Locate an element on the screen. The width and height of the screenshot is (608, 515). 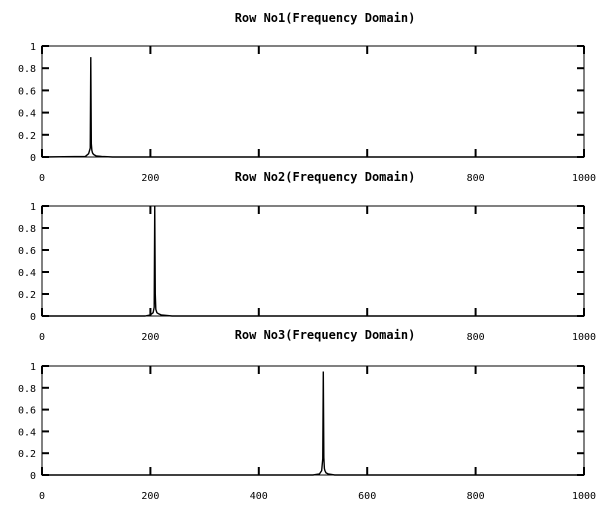
x-tick-label: 400 is located at coordinates (259, 496).